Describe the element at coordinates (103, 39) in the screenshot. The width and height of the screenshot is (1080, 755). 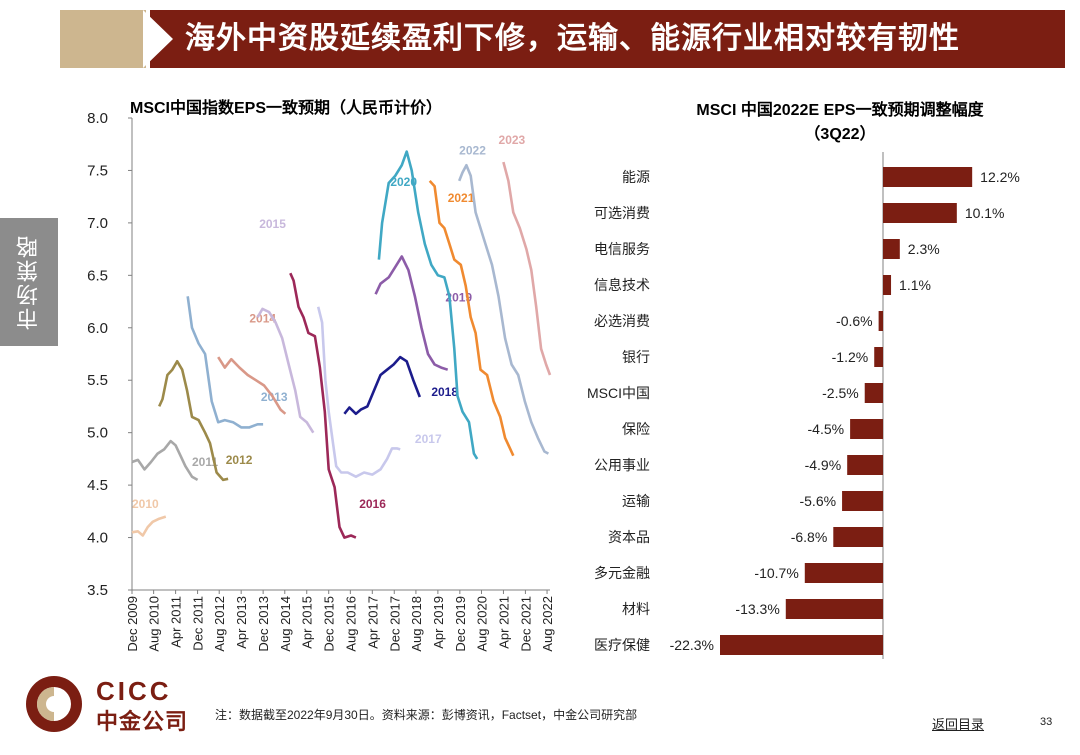
I see `header-accent` at that location.